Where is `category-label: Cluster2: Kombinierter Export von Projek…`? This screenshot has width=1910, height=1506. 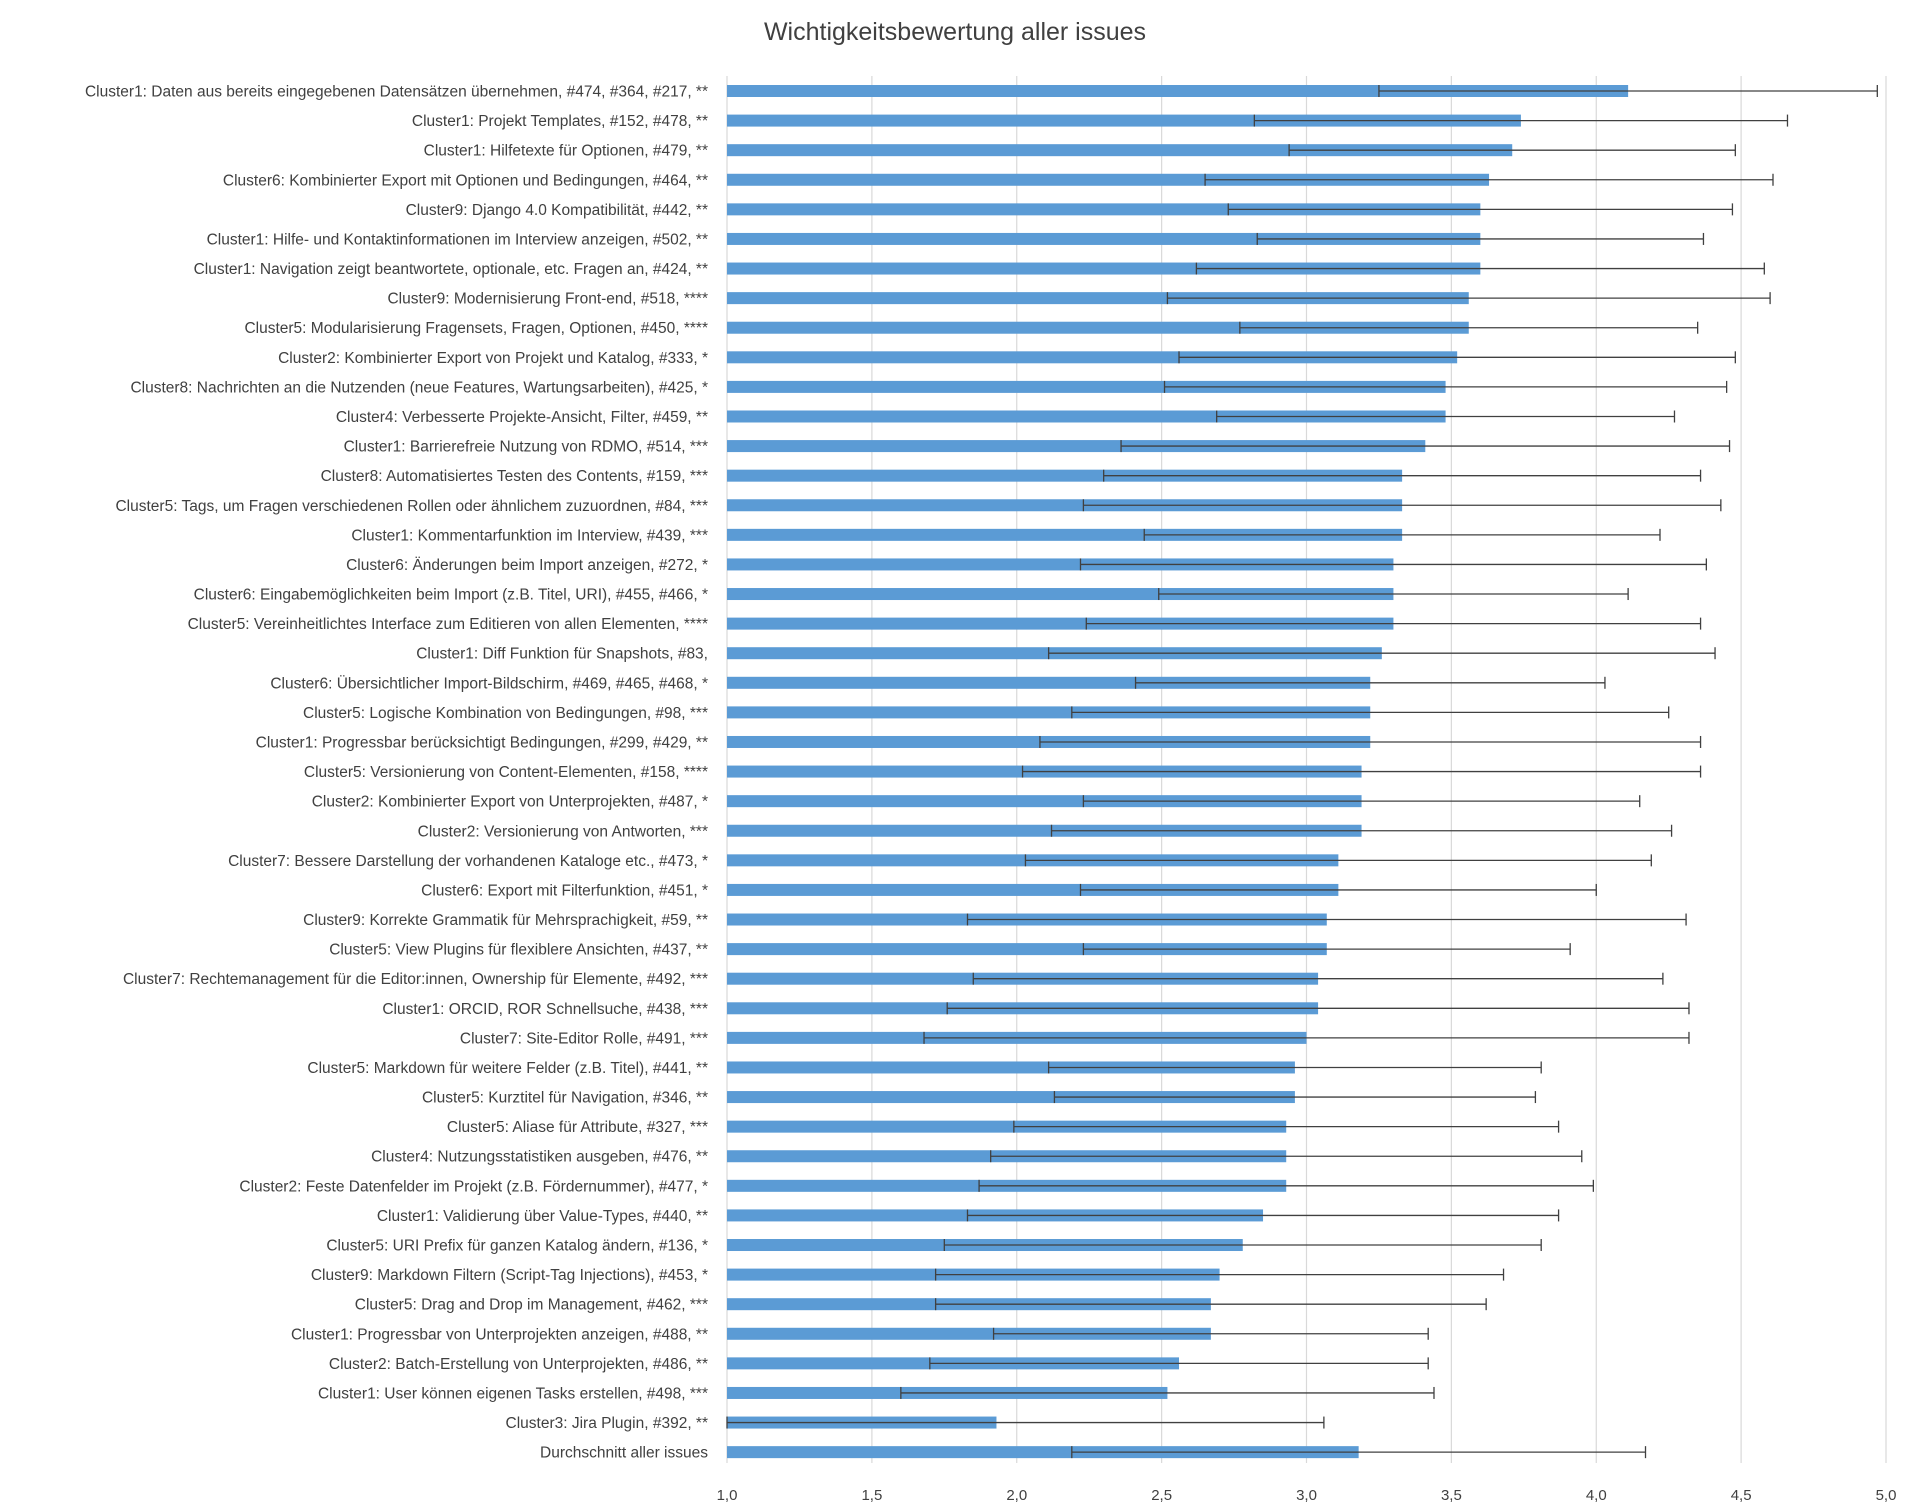
category-label: Cluster2: Kombinierter Export von Projek… is located at coordinates (493, 358).